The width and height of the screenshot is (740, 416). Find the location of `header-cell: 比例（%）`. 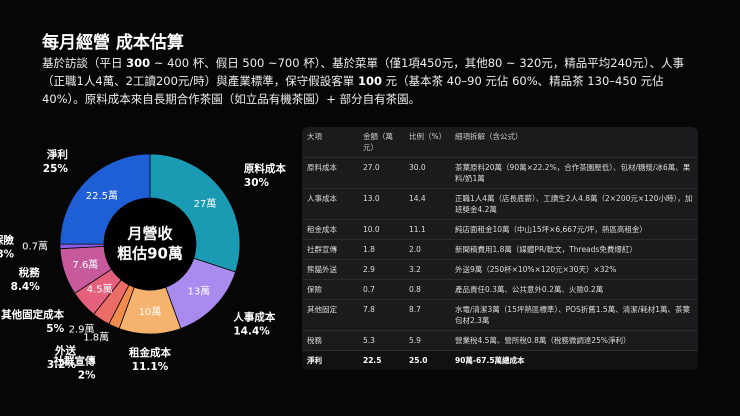

header-cell: 比例（%） is located at coordinates (427, 142).